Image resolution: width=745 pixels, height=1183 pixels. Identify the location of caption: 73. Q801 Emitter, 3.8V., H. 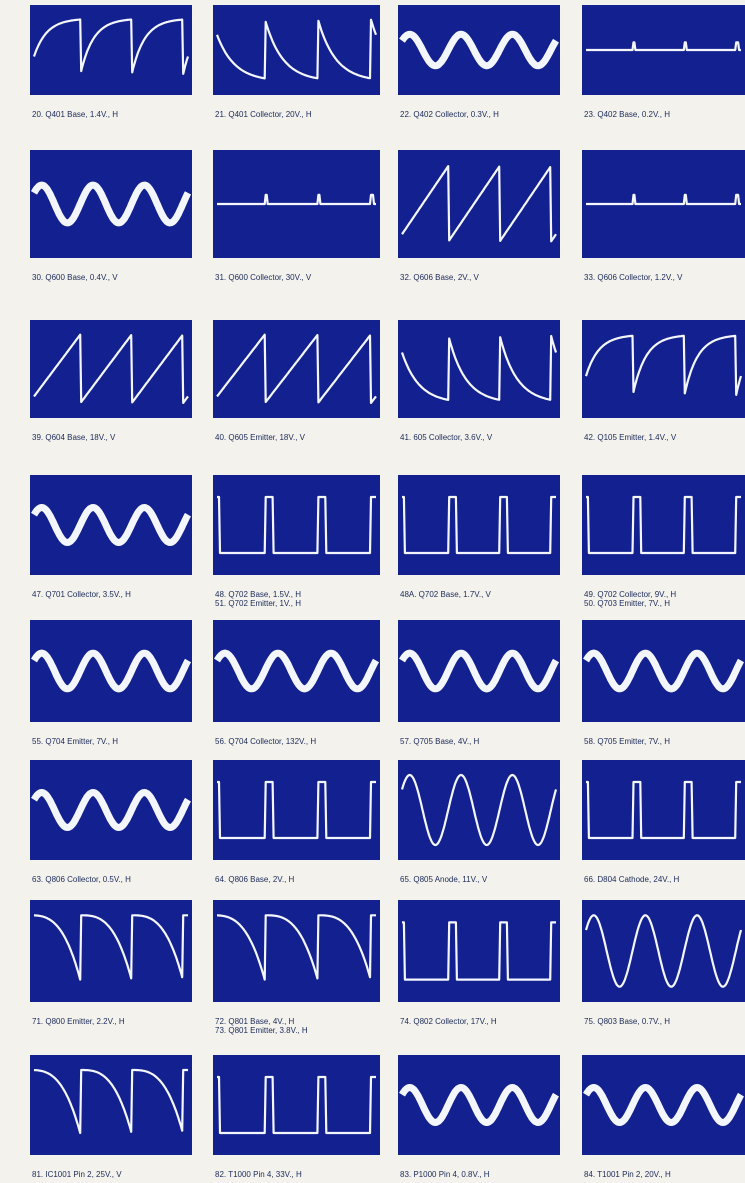
(261, 1030).